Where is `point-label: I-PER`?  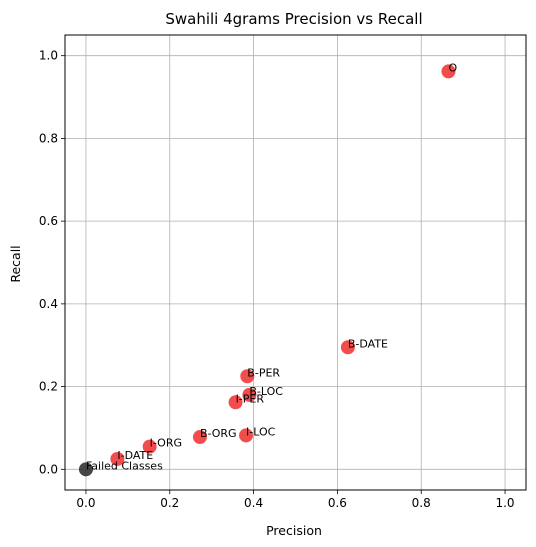
point-label: I-PER is located at coordinates (250, 398).